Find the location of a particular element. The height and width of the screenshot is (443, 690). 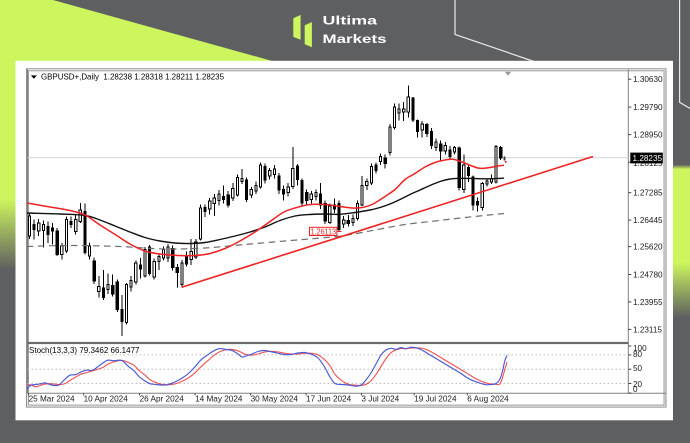

svg-text: 14 May 2024 is located at coordinates (219, 398).